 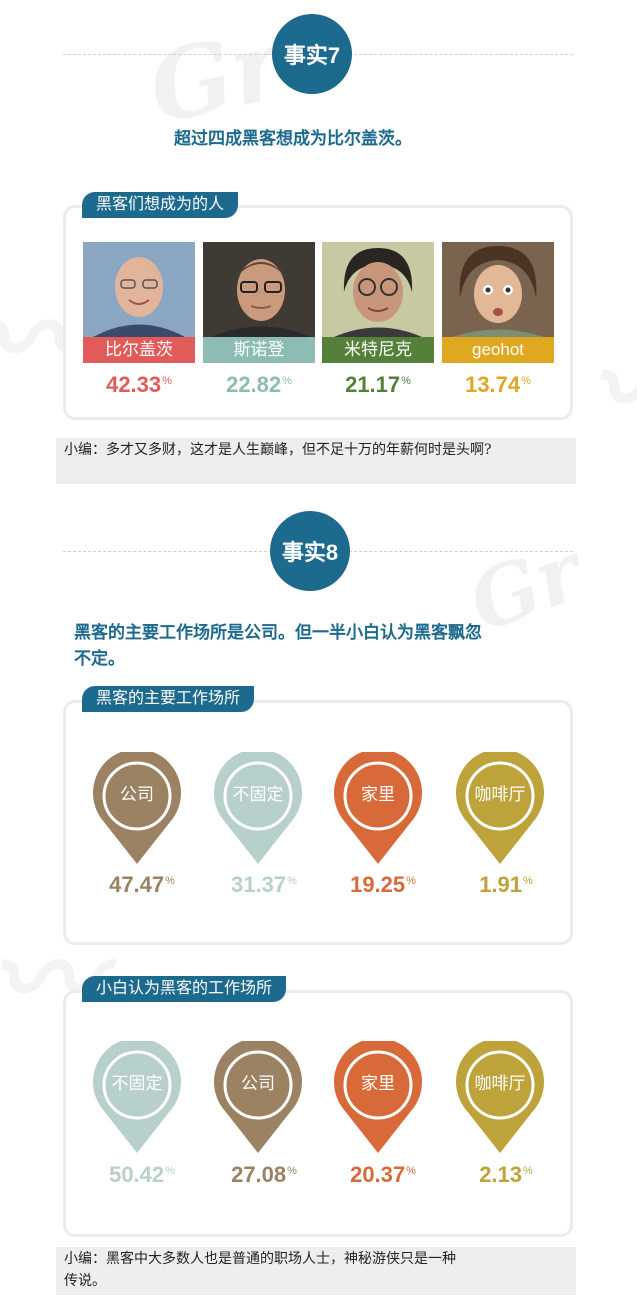 What do you see at coordinates (293, 138) in the screenshot?
I see `fact7-headline: 超过四成黑客想成为比尔盖茨。` at bounding box center [293, 138].